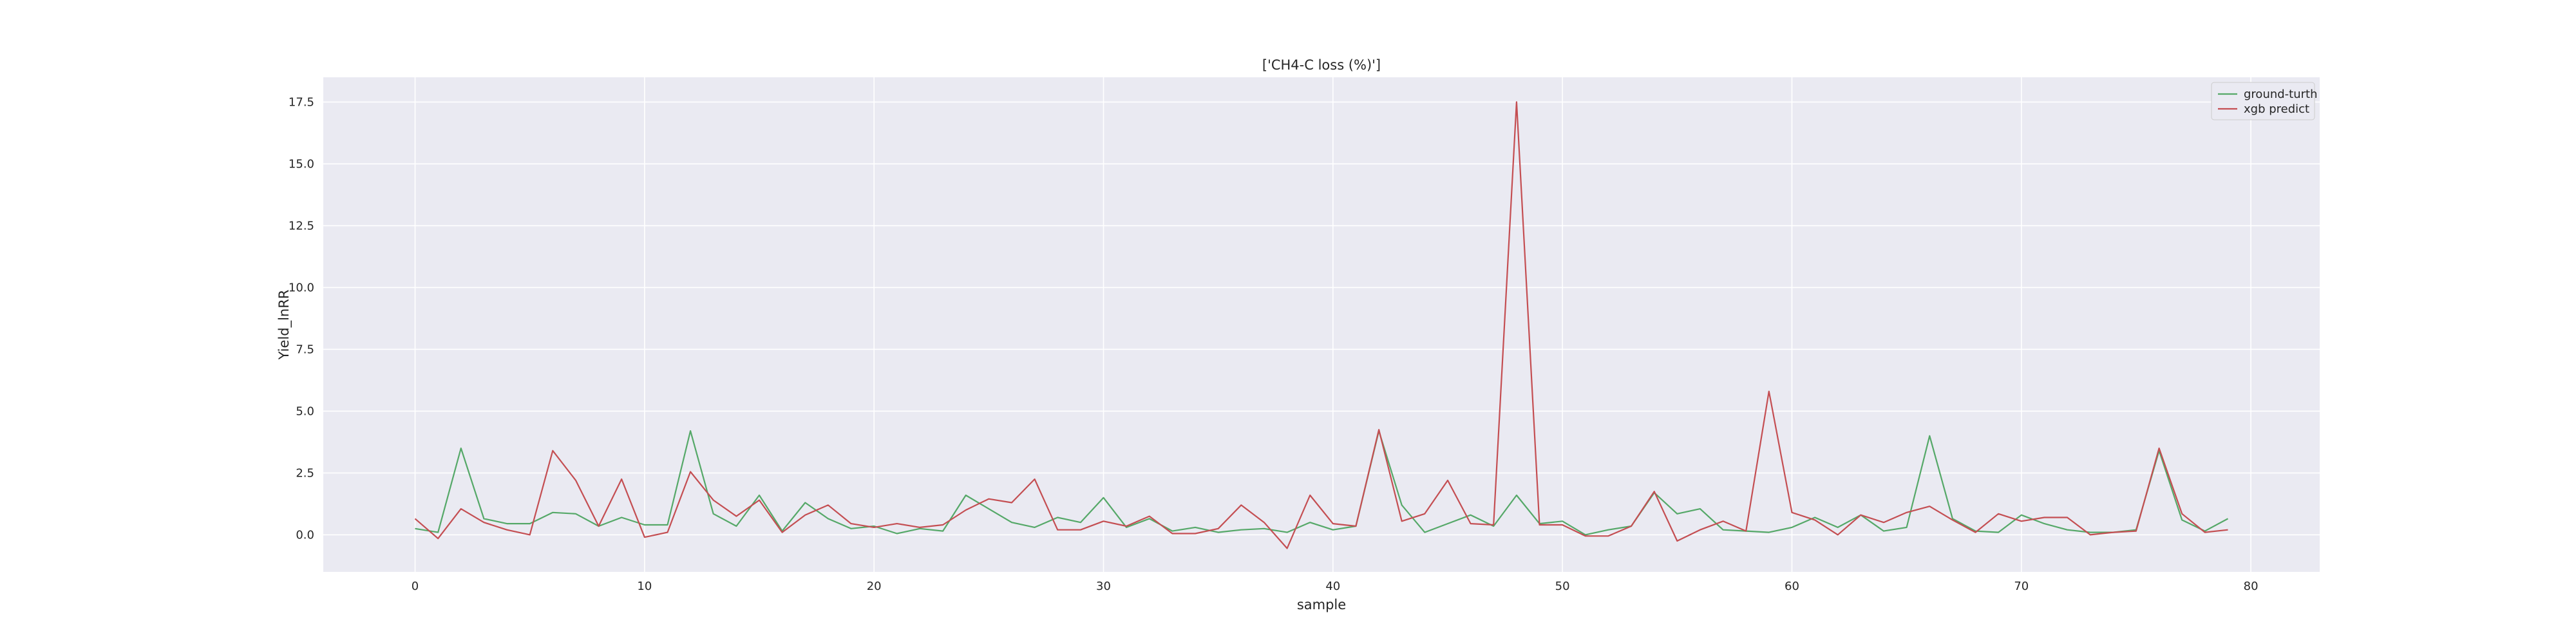  What do you see at coordinates (2022, 587) in the screenshot?
I see `x-tick-label: 70` at bounding box center [2022, 587].